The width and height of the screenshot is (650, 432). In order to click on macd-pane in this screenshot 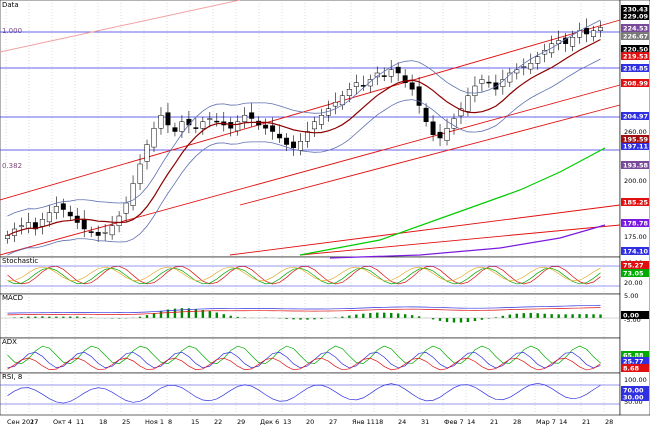, I will do `click(310, 316)`.